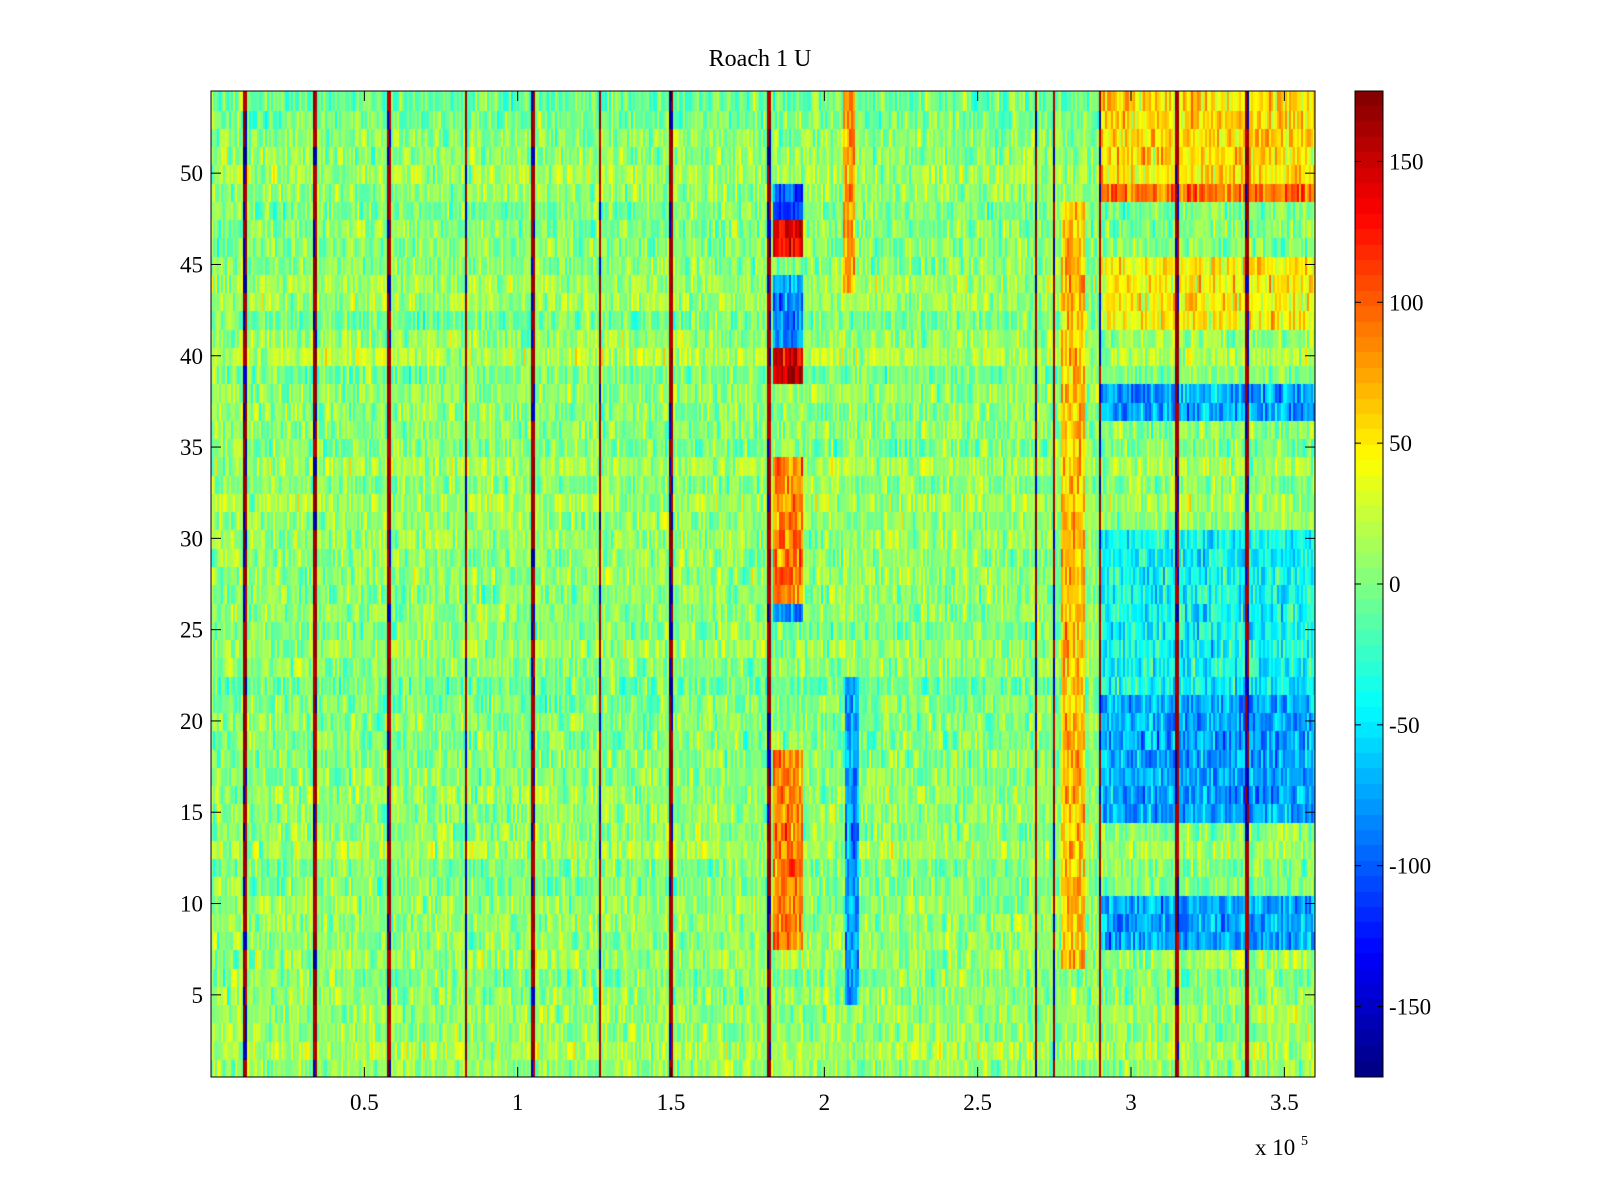 This screenshot has width=1600, height=1200. Describe the element at coordinates (191, 356) in the screenshot. I see `y-tick-label: 40` at that location.